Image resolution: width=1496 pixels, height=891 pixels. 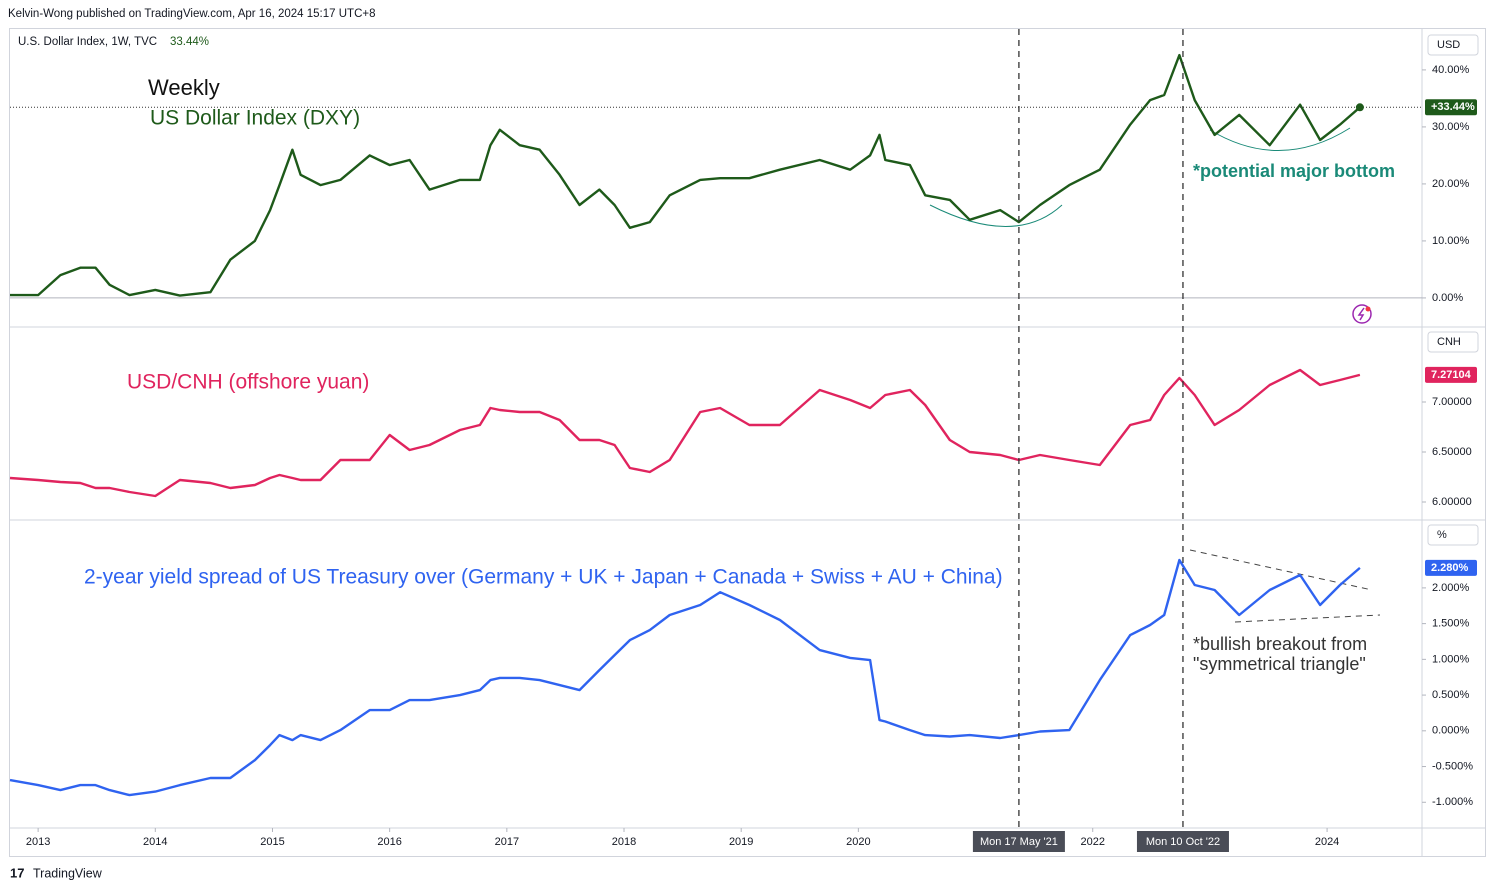 I want to click on x-tick-label: 2013, so click(x=38, y=842).